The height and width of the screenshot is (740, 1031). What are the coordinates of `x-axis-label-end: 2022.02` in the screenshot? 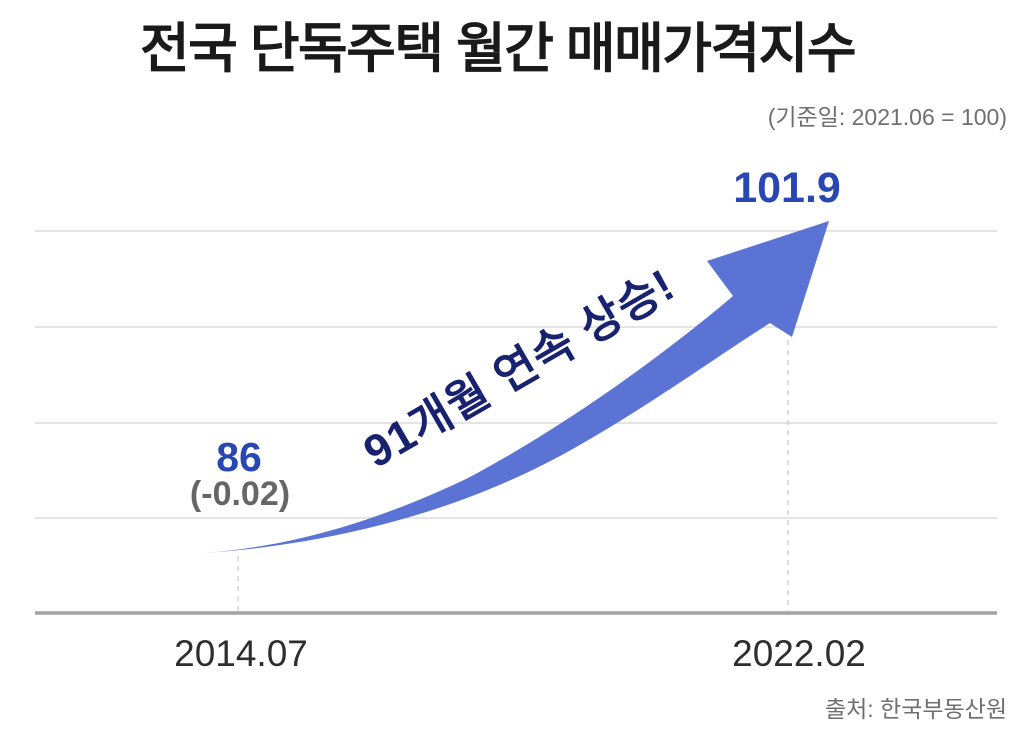 It's located at (799, 653).